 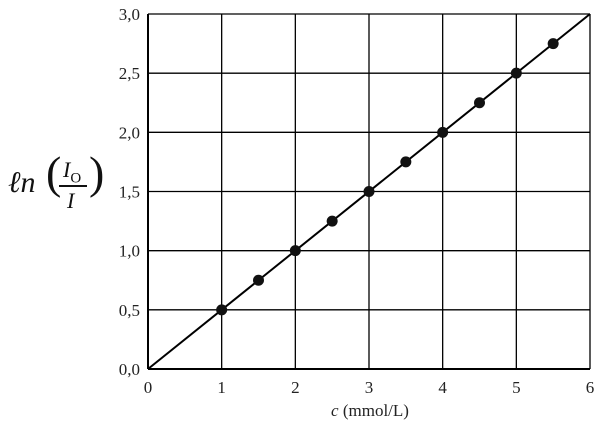 What do you see at coordinates (72, 172) in the screenshot?
I see `y-label-numerator: IO` at bounding box center [72, 172].